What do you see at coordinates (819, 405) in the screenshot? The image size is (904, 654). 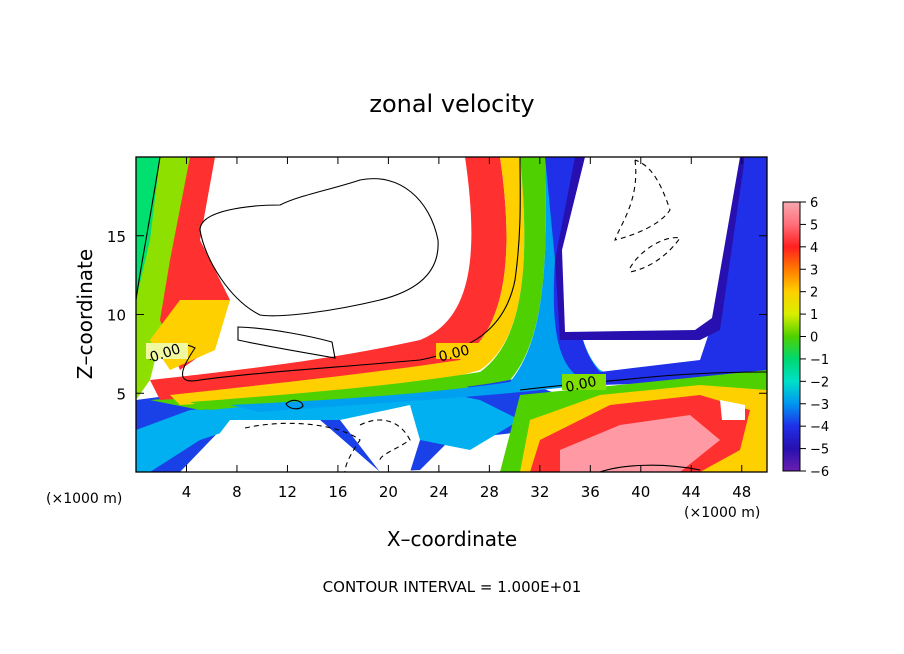 I see `colorbar-tick-label-9: −3` at bounding box center [819, 405].